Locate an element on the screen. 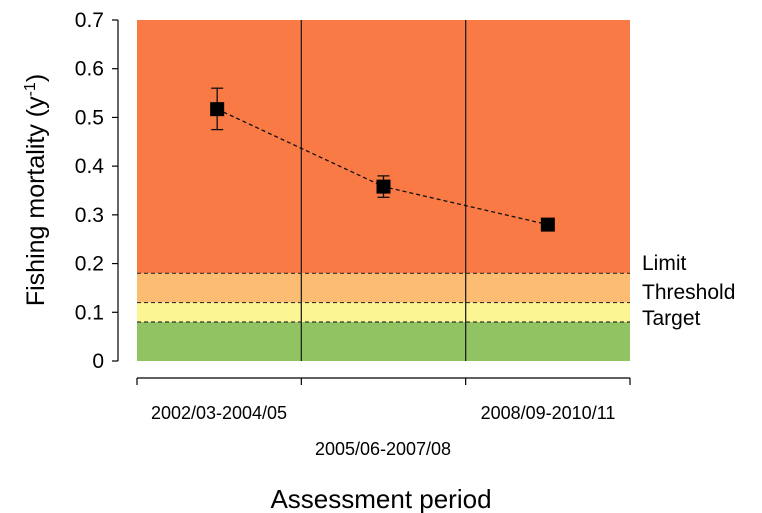 This screenshot has width=762, height=513. period-dividers is located at coordinates (383, 190).